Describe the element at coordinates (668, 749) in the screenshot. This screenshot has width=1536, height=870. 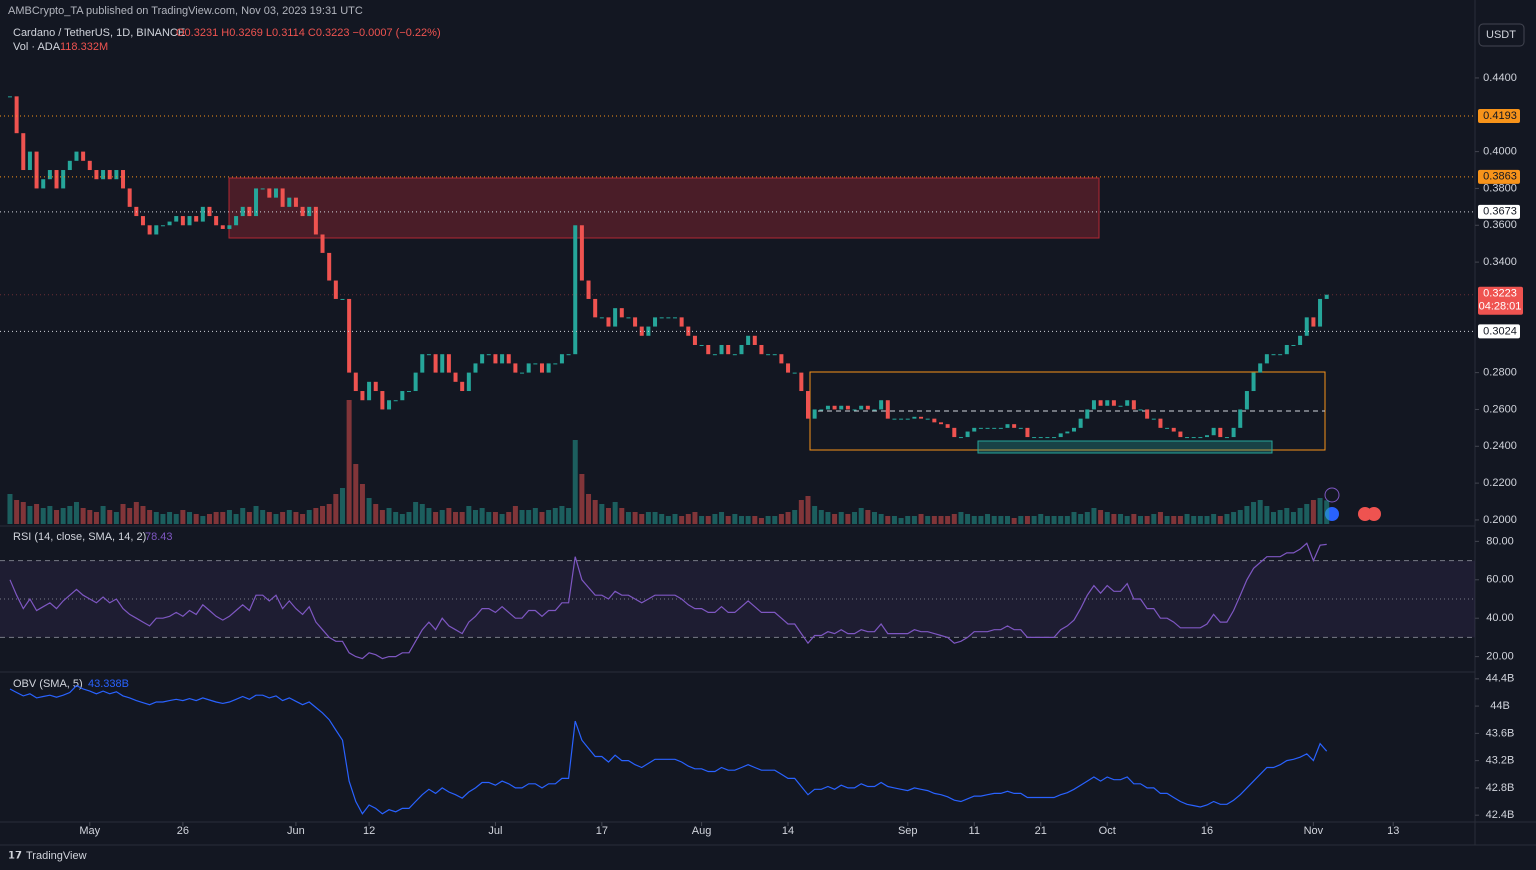
I see `indicator-line` at that location.